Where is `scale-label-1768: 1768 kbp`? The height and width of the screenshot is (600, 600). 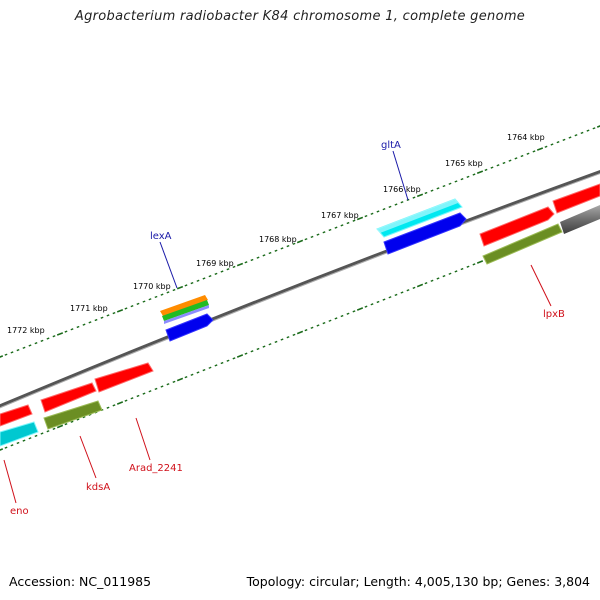 scale-label-1768: 1768 kbp is located at coordinates (278, 239).